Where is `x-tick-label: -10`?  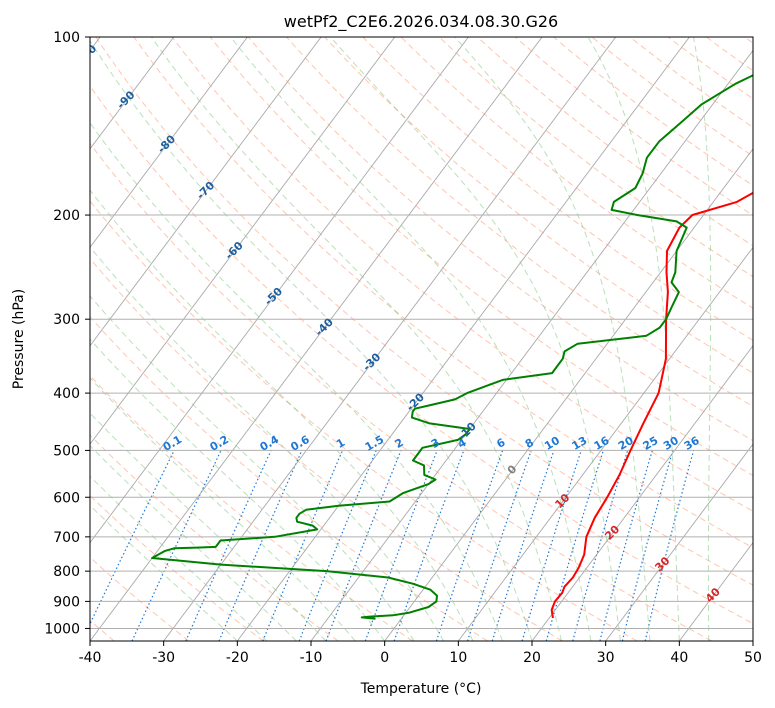 x-tick-label: -10 is located at coordinates (311, 658).